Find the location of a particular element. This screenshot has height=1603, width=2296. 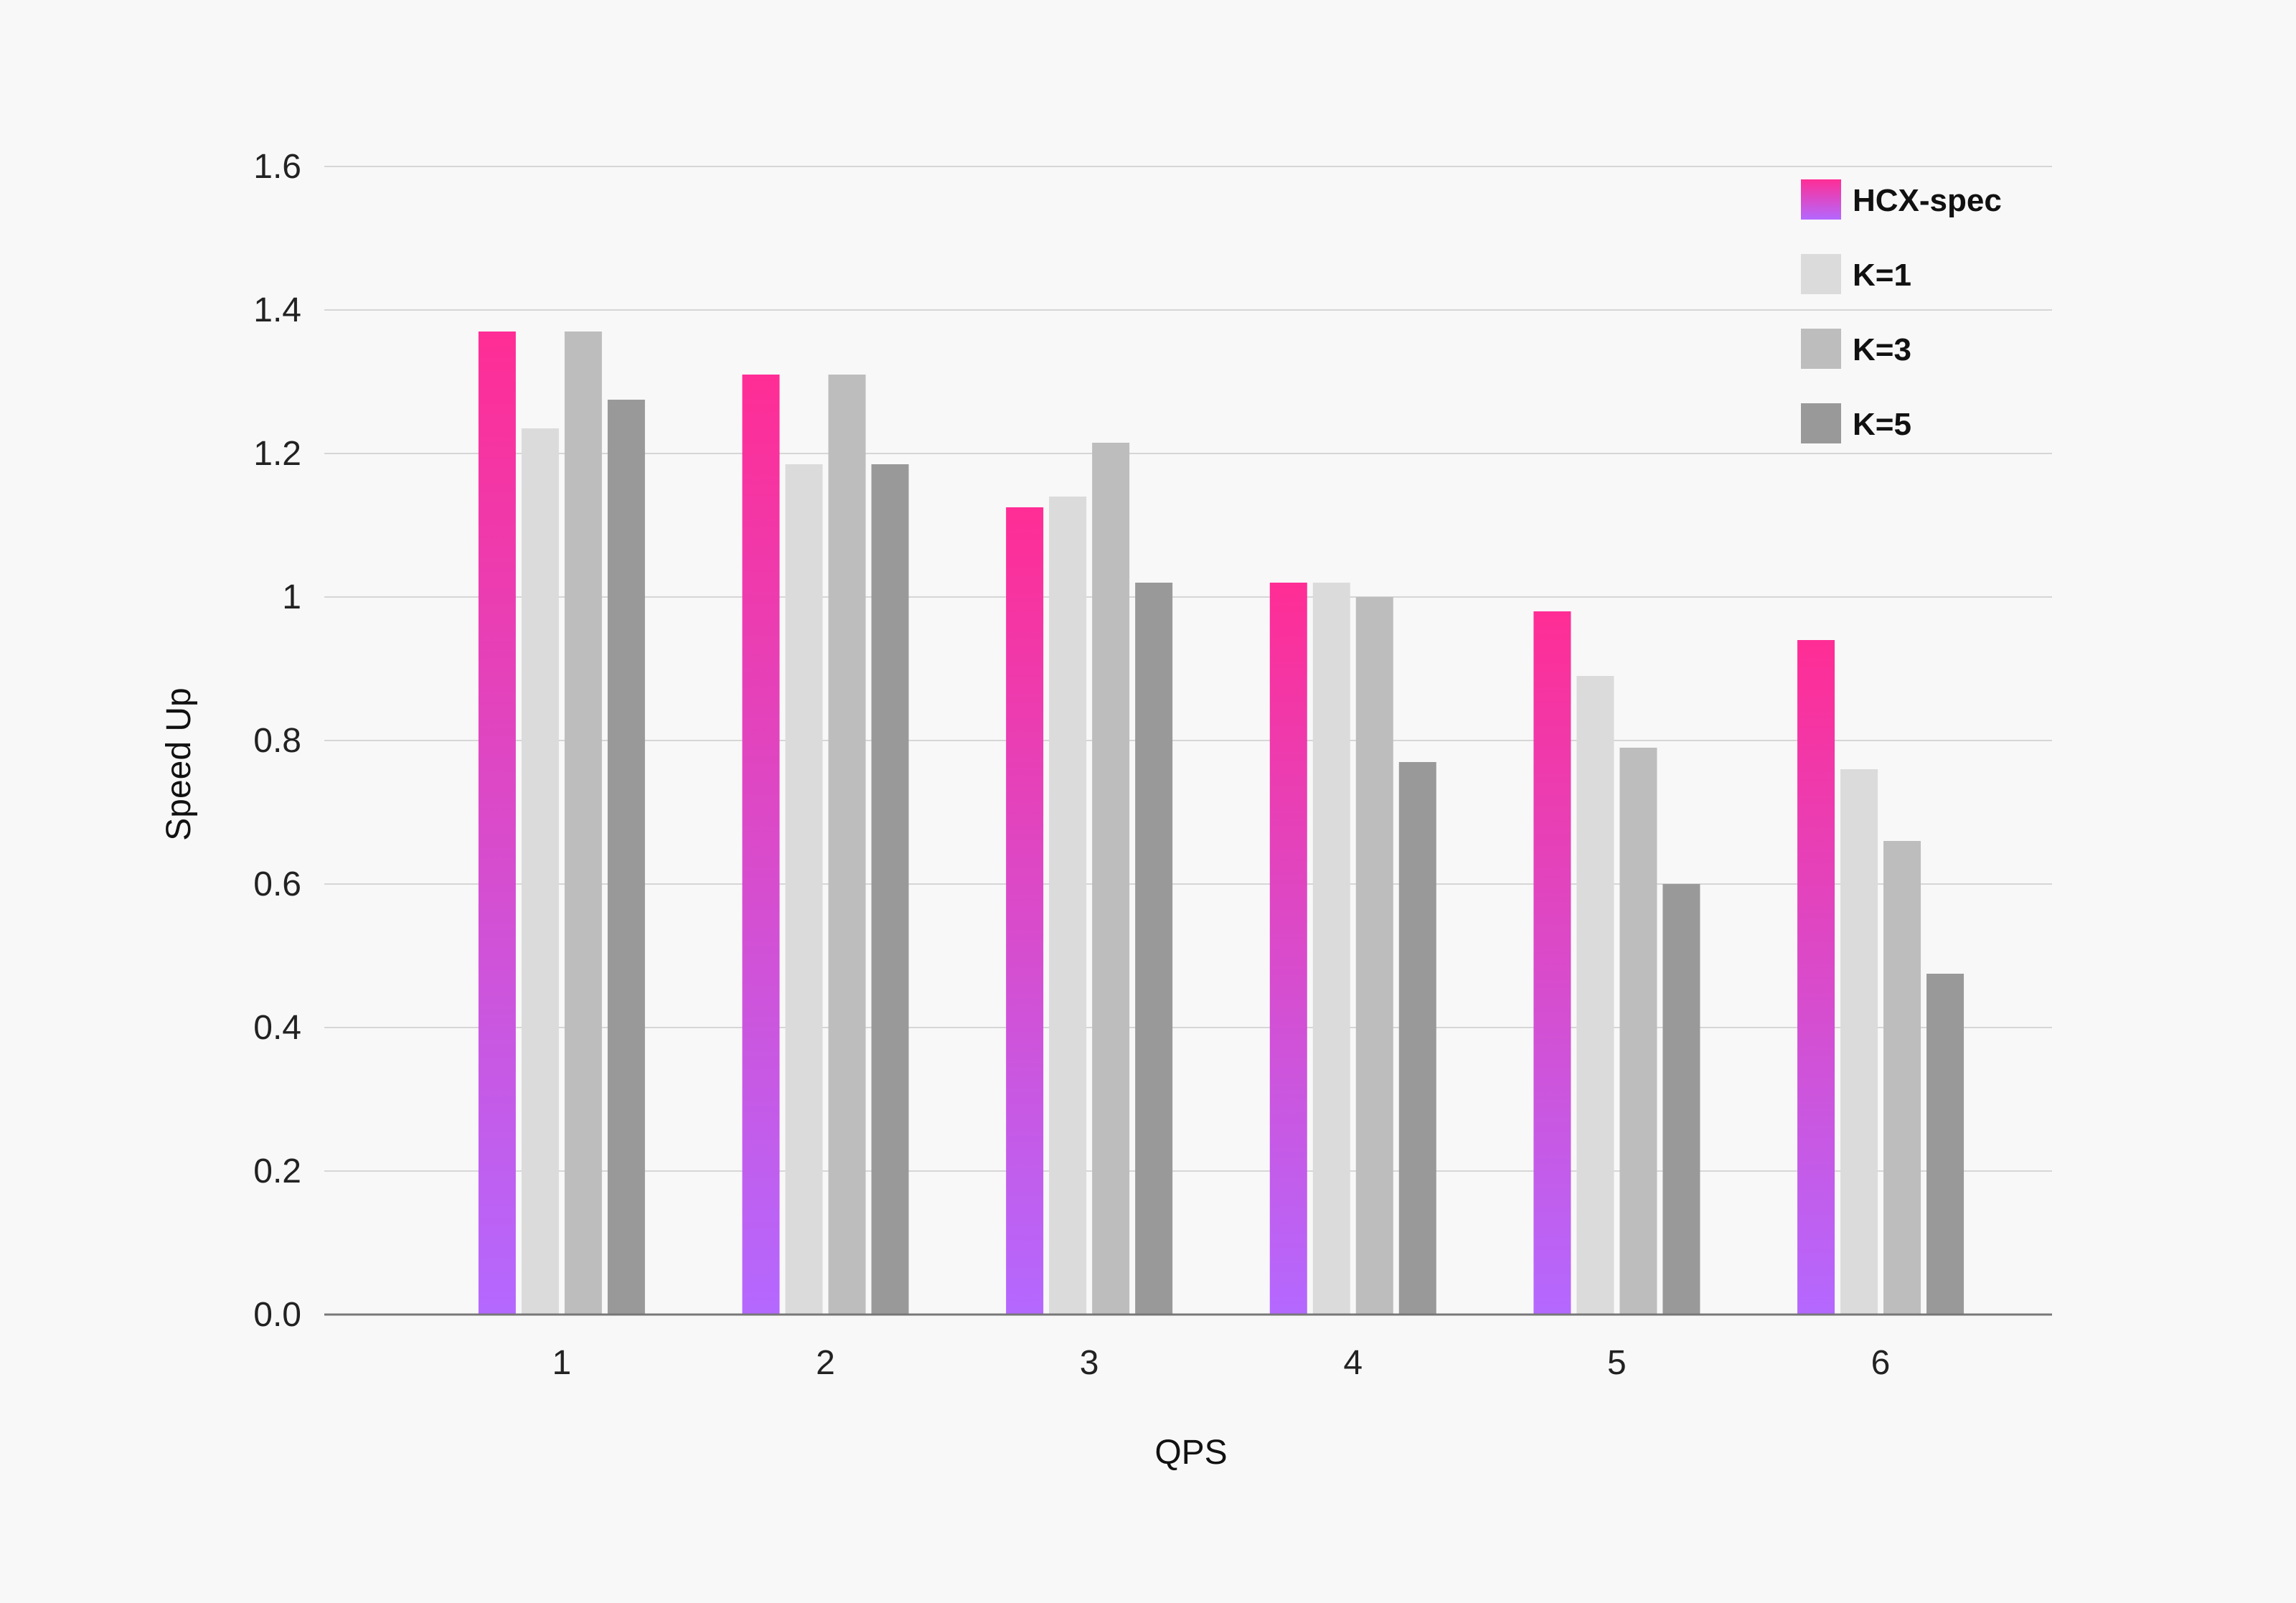

x-tick-label: 5 is located at coordinates (1617, 1363).